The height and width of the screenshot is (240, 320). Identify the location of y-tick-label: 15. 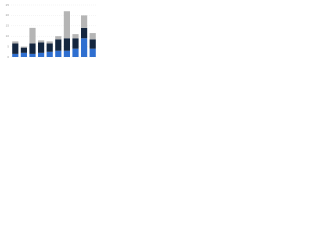
(8, 26).